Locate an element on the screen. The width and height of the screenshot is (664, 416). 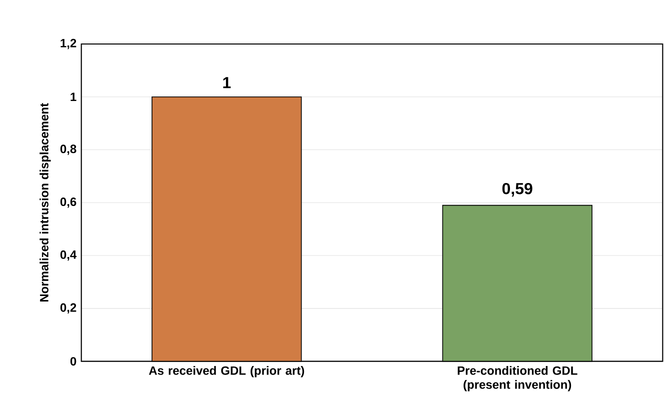
y-tick-label: 0,4 is located at coordinates (68, 255).